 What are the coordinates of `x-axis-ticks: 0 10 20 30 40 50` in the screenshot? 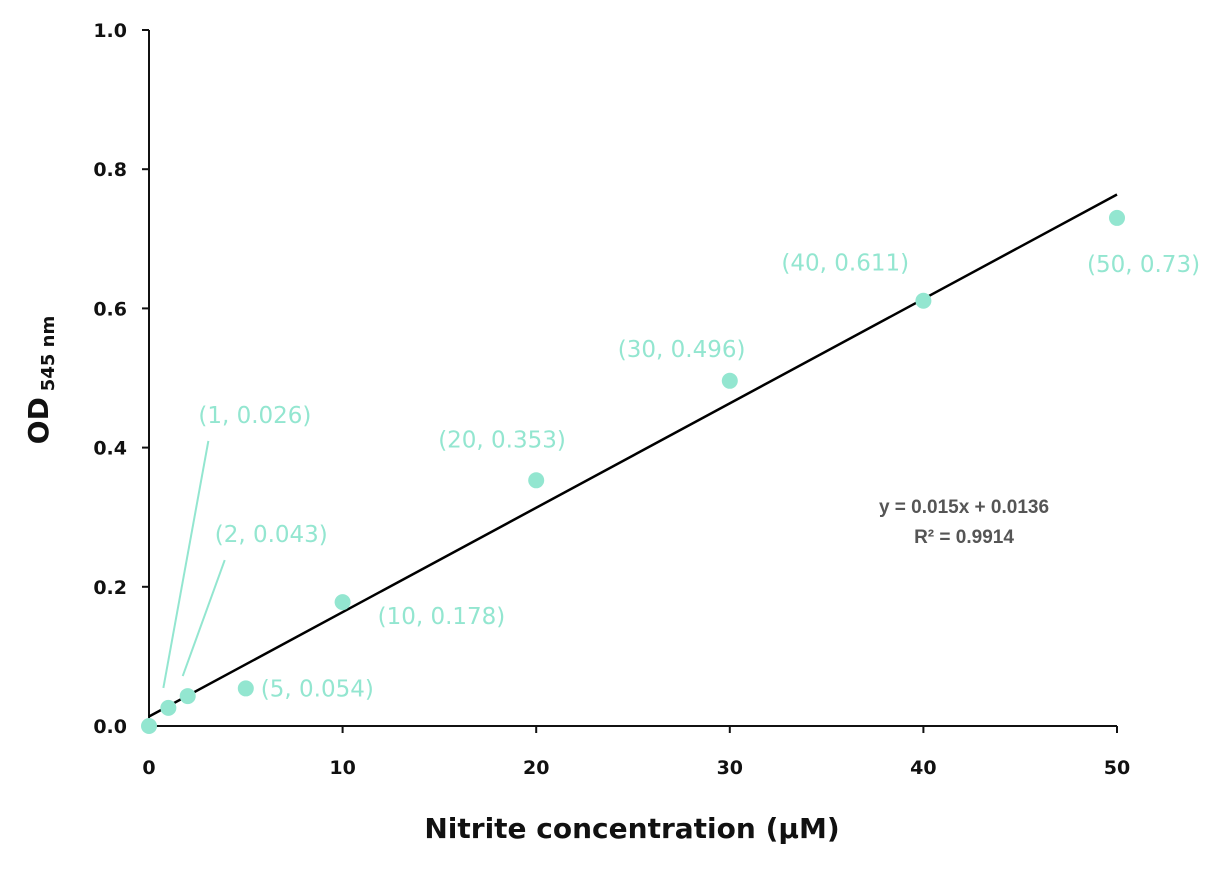 It's located at (636, 752).